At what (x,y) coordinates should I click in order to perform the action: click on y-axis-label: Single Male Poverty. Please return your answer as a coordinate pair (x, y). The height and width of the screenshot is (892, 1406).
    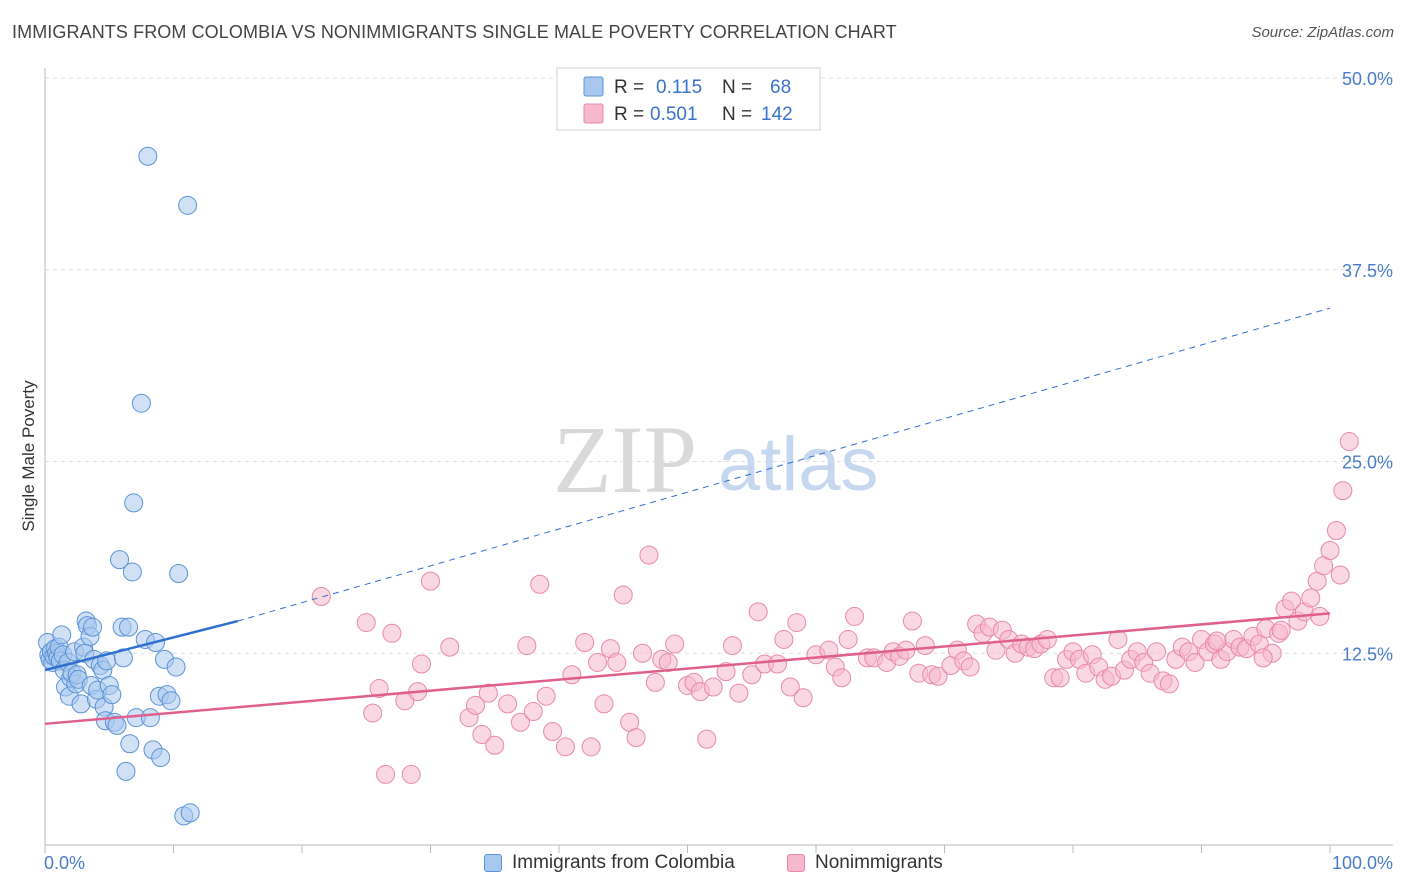
    Looking at the image, I should click on (28, 456).